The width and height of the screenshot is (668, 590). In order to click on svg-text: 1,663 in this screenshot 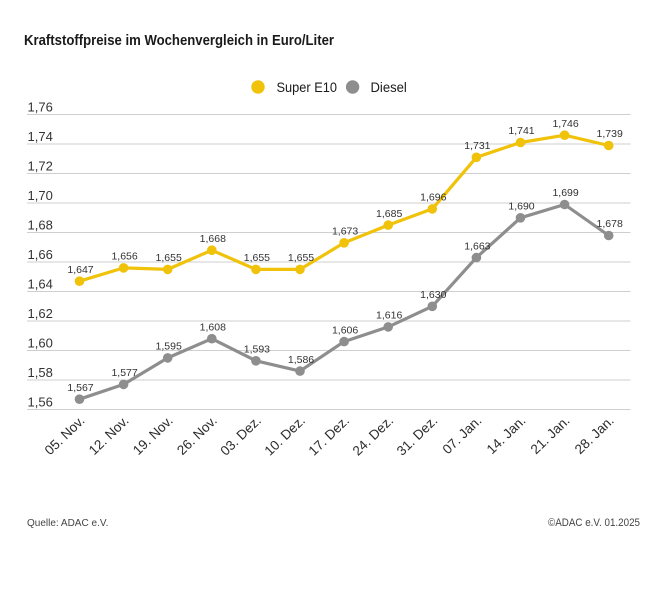, I will do `click(477, 246)`.